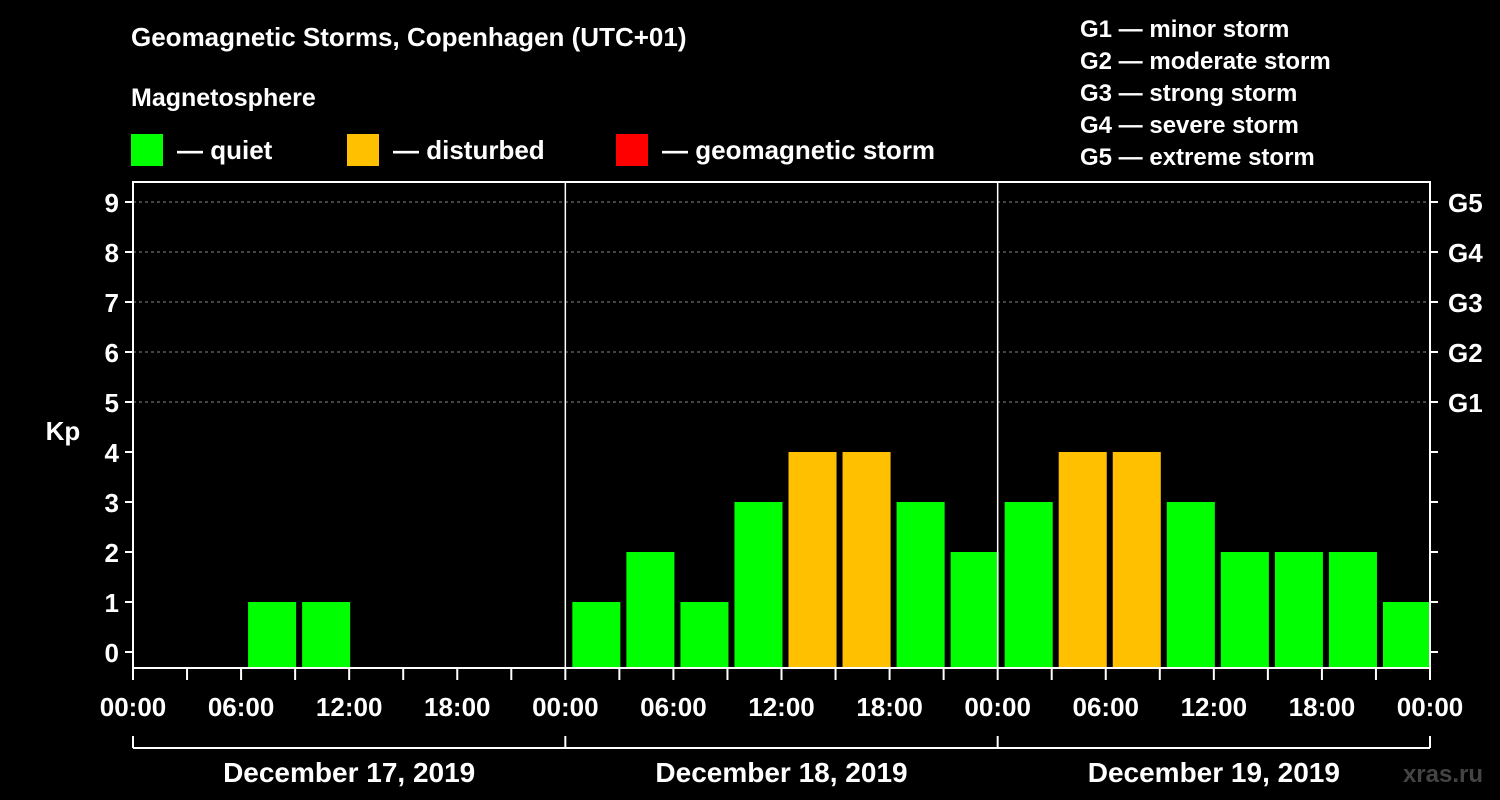 The image size is (1500, 800). What do you see at coordinates (1465, 203) in the screenshot?
I see `right-axis-label: G5` at bounding box center [1465, 203].